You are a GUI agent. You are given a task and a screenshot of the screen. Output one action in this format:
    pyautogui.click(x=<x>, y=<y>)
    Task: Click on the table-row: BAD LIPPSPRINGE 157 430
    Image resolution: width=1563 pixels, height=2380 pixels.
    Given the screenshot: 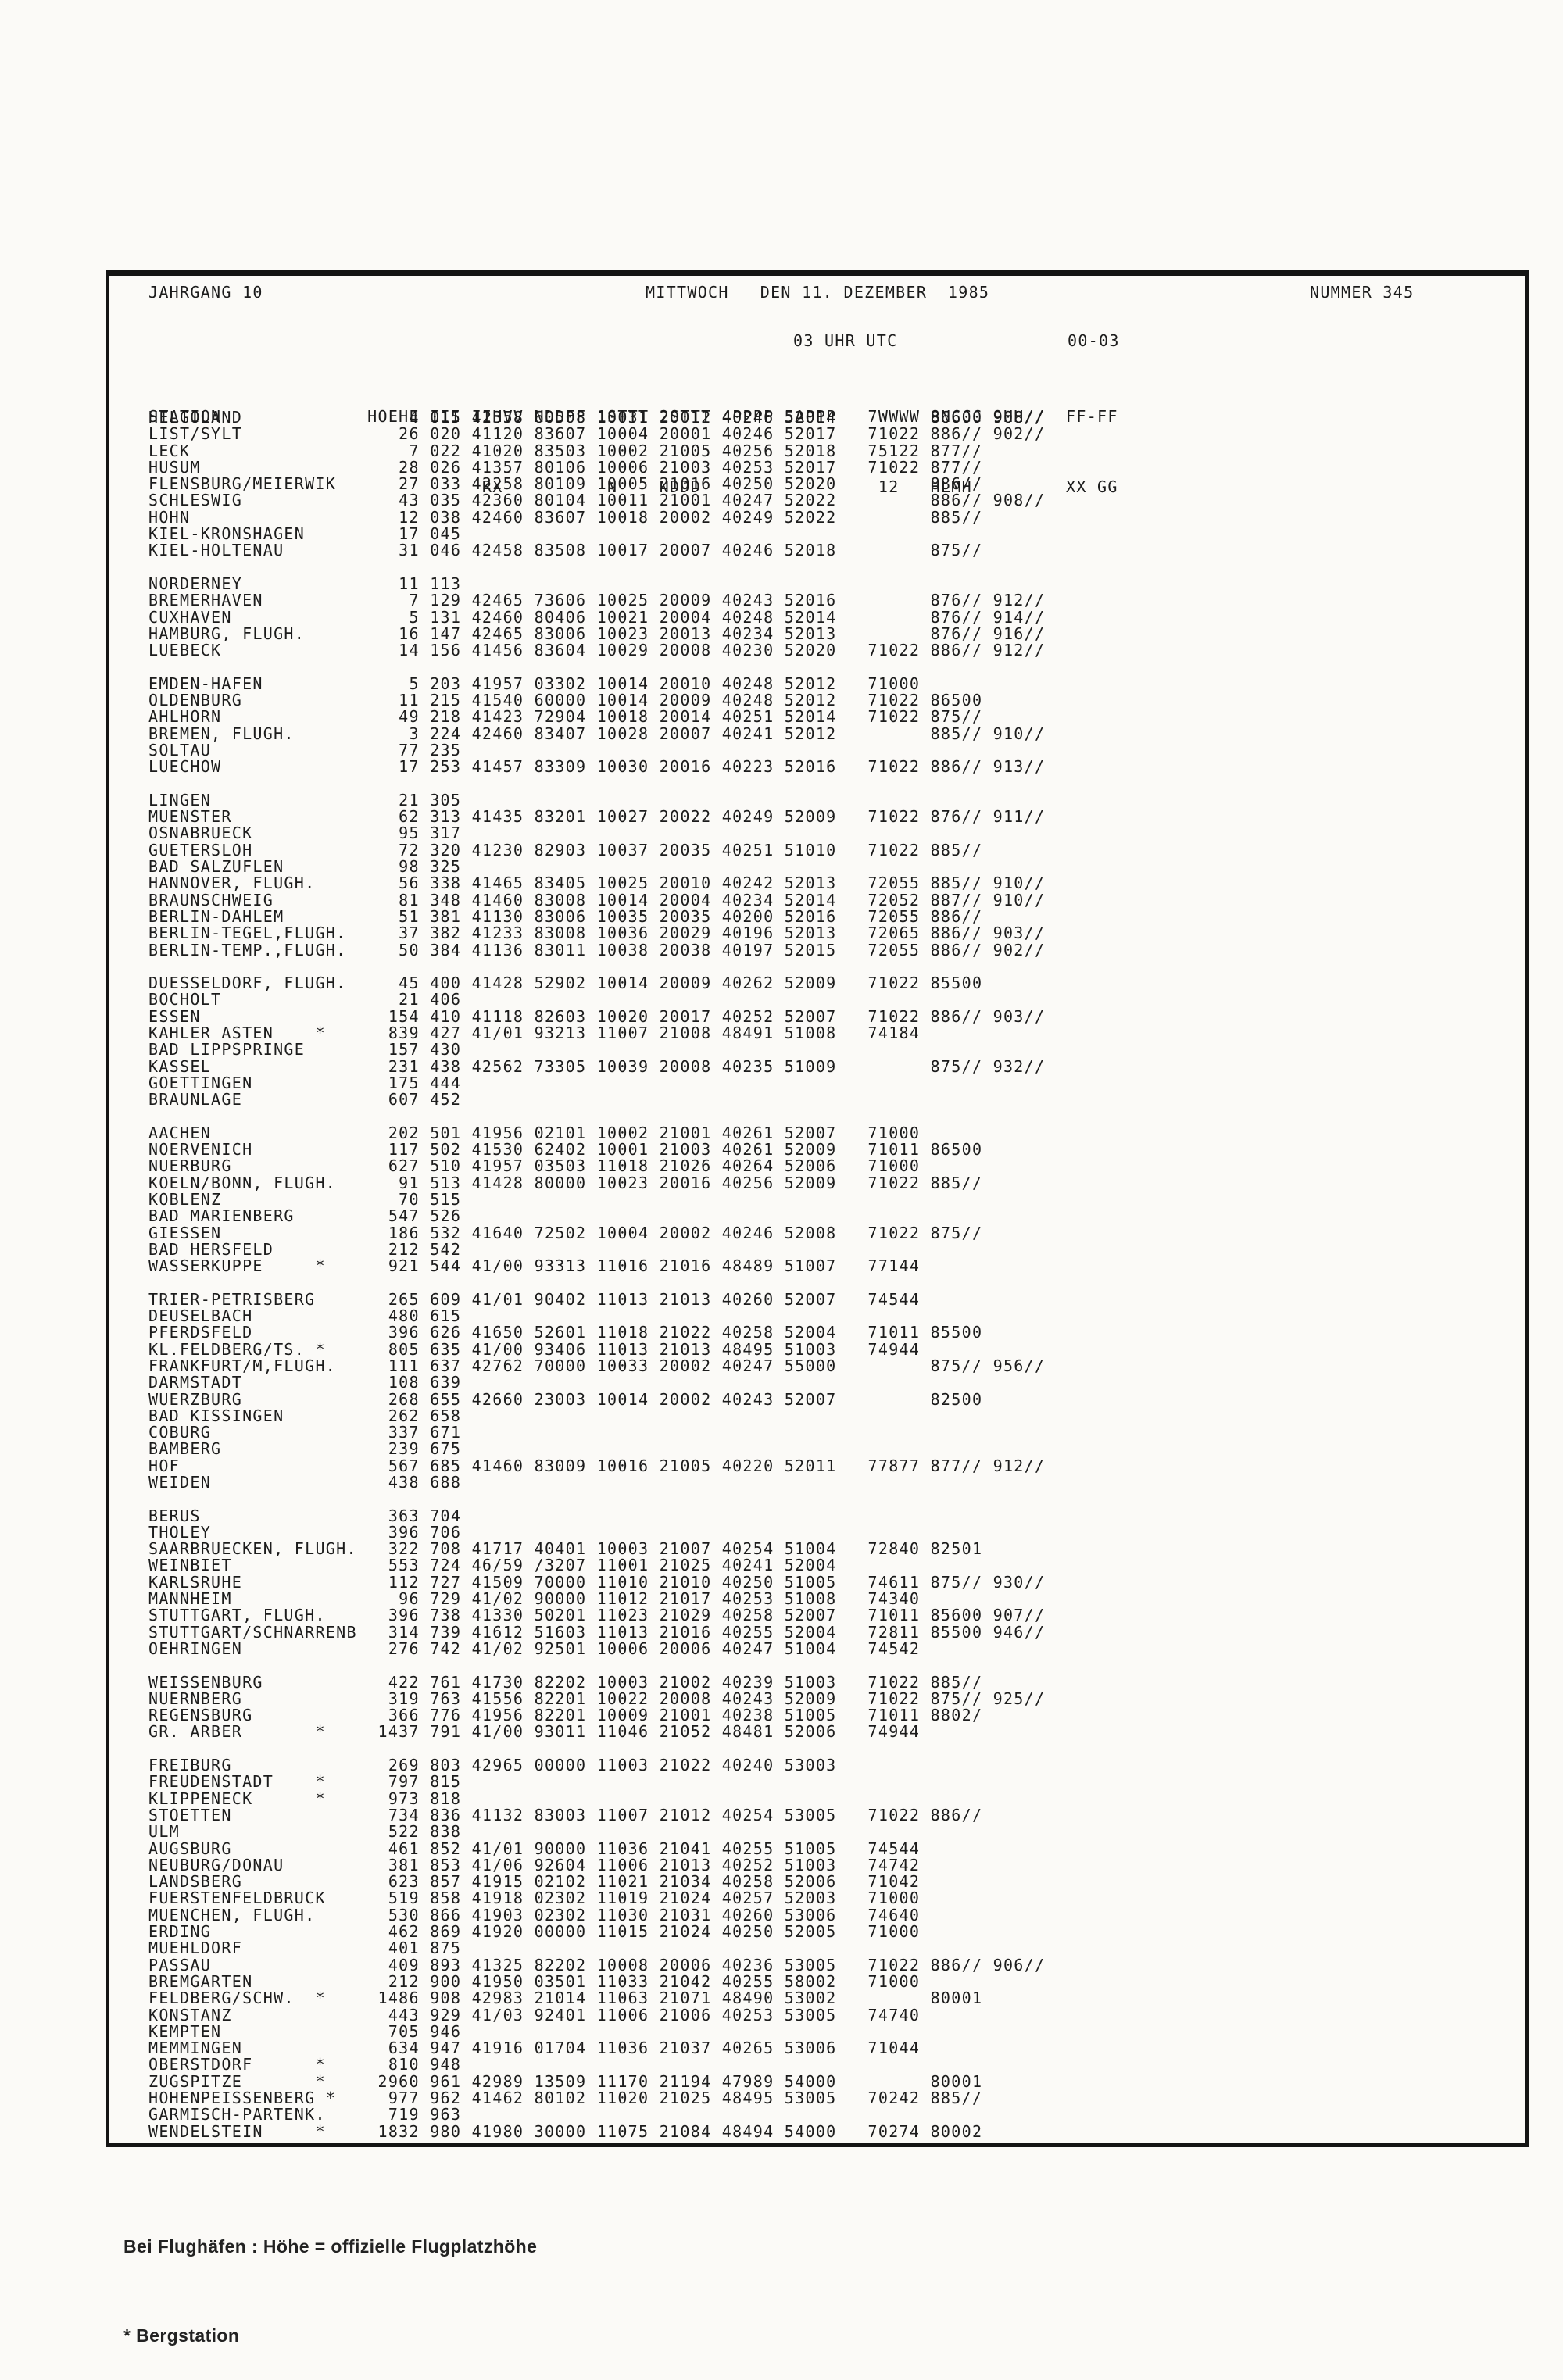 What is the action you would take?
    pyautogui.click(x=305, y=1050)
    